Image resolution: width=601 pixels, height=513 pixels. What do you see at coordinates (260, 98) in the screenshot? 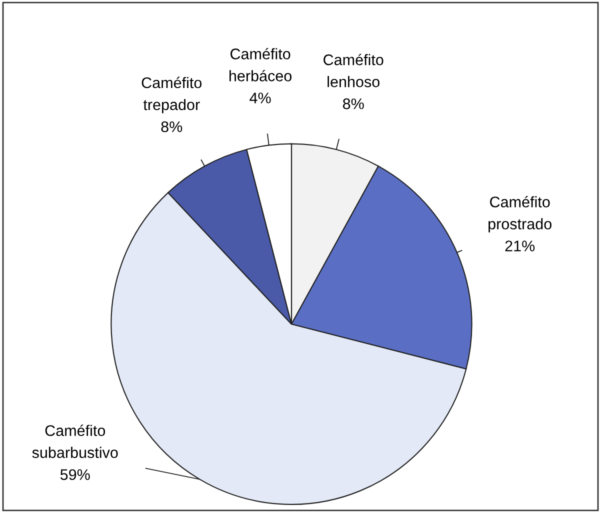
I see `data-label: 4%` at bounding box center [260, 98].